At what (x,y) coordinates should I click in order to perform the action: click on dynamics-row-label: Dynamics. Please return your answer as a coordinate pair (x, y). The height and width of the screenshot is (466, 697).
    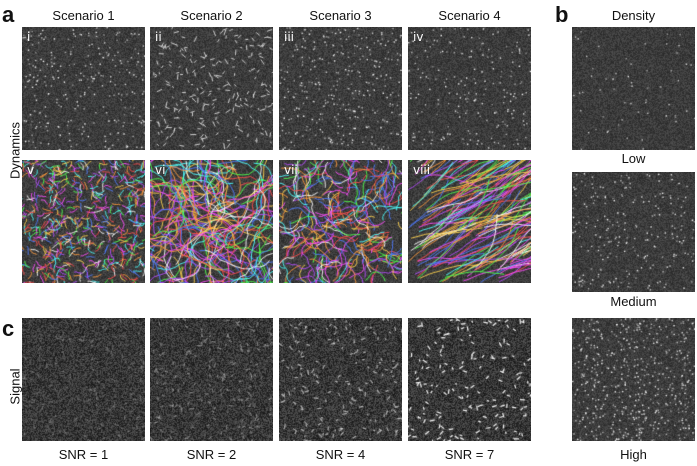
    Looking at the image, I should click on (15, 150).